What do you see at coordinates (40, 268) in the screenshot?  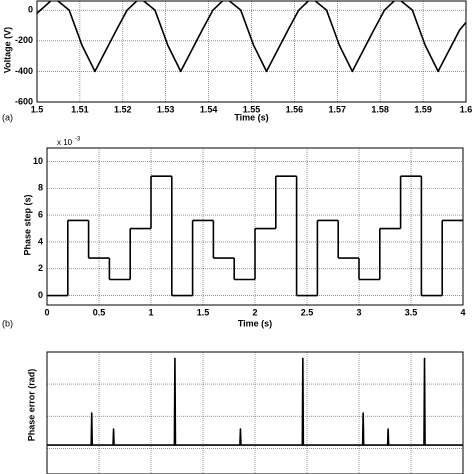 I see `y-tick-label: 2` at bounding box center [40, 268].